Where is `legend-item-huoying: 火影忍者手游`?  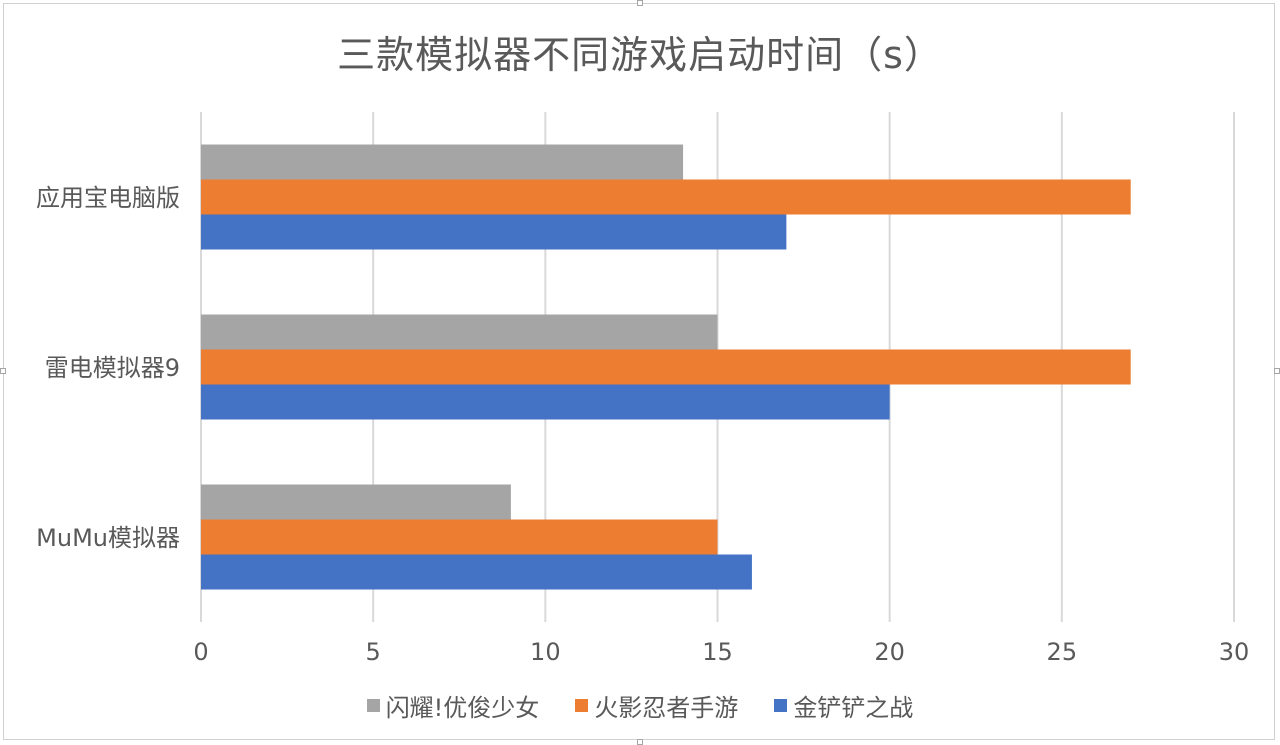 legend-item-huoying: 火影忍者手游 is located at coordinates (656, 705).